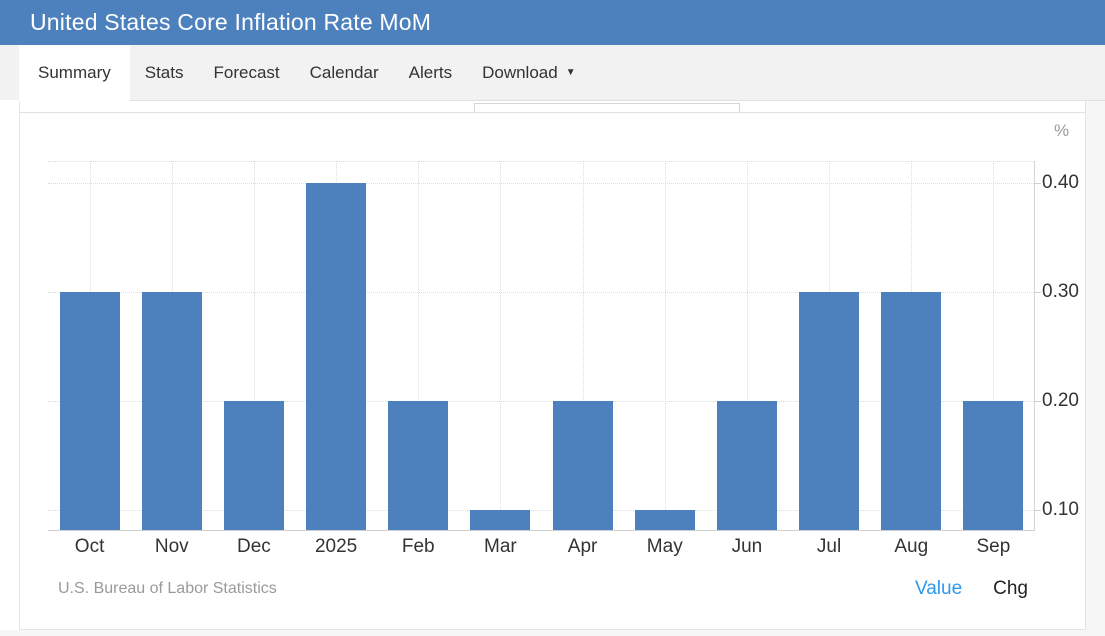 This screenshot has height=636, width=1105. I want to click on x-axis-label: Oct, so click(89, 546).